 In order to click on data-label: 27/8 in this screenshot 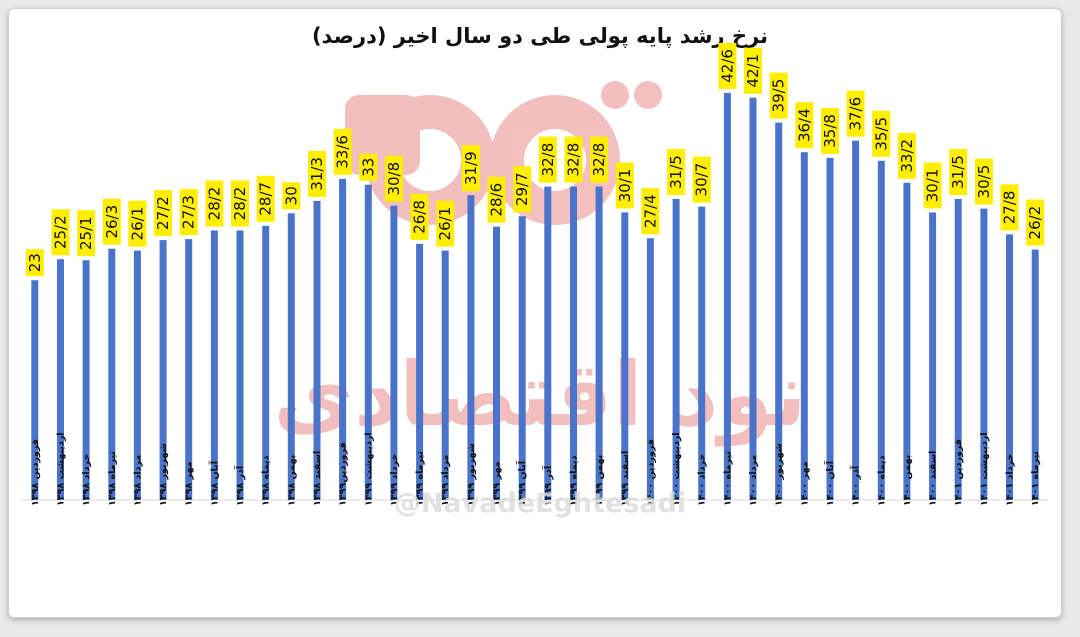, I will do `click(1009, 207)`.